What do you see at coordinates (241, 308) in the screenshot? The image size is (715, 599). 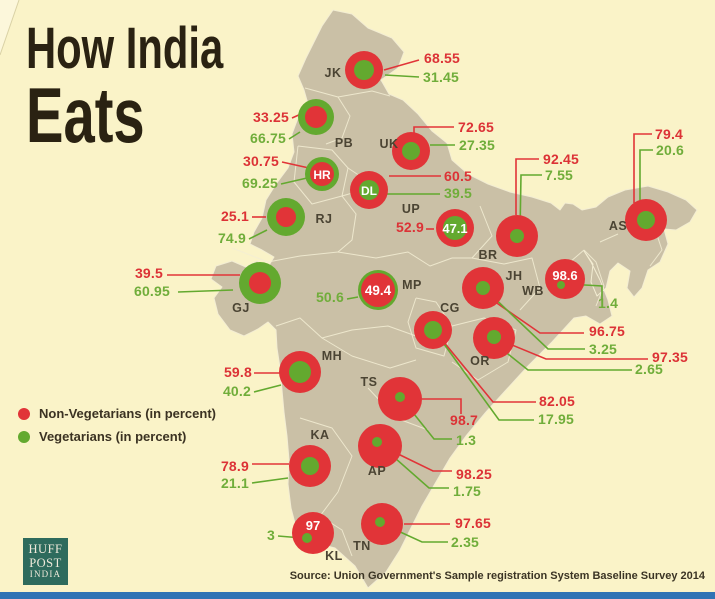 I see `state-label-gj: GJ` at bounding box center [241, 308].